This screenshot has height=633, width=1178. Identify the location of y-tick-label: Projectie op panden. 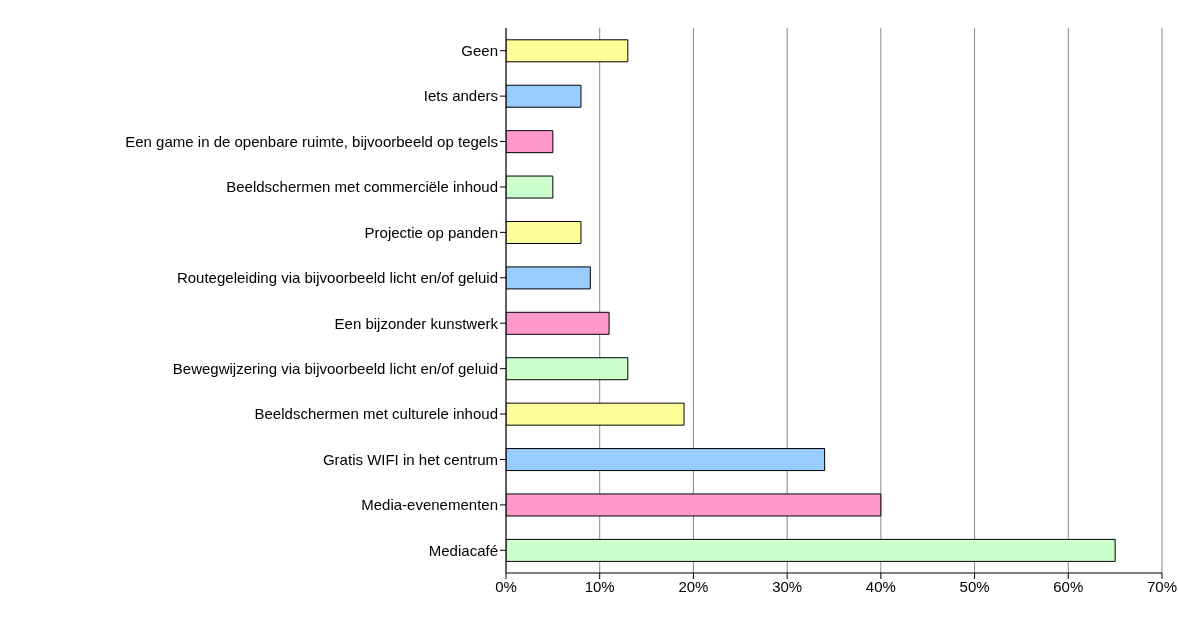
(431, 232).